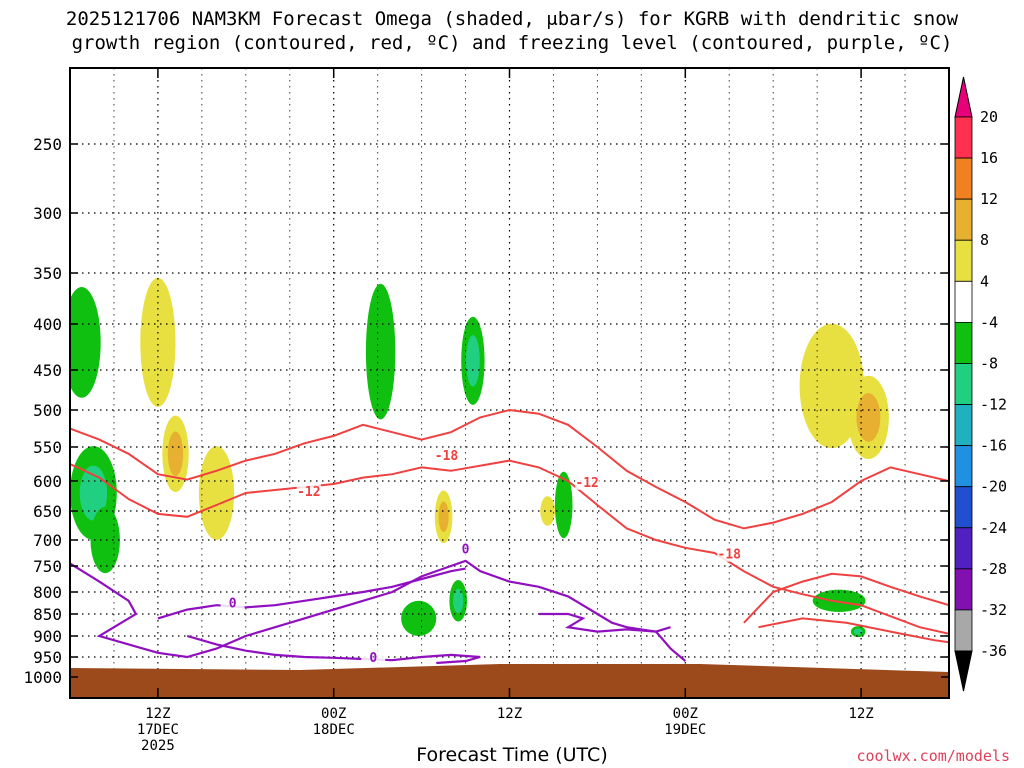 The width and height of the screenshot is (1024, 768). Describe the element at coordinates (47, 447) in the screenshot. I see `y-tick-label-550: 550` at that location.